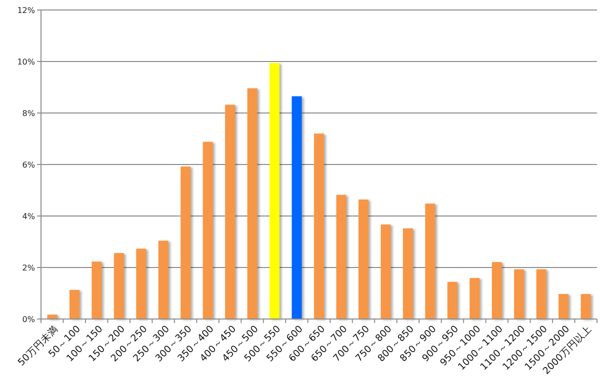 This screenshot has height=389, width=600. Describe the element at coordinates (26, 61) in the screenshot. I see `y-tick-label: 10%` at that location.